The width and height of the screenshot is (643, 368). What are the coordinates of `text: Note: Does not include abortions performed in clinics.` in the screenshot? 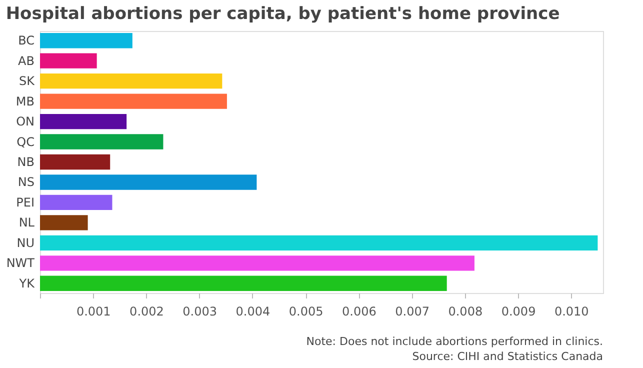 It's located at (454, 341).